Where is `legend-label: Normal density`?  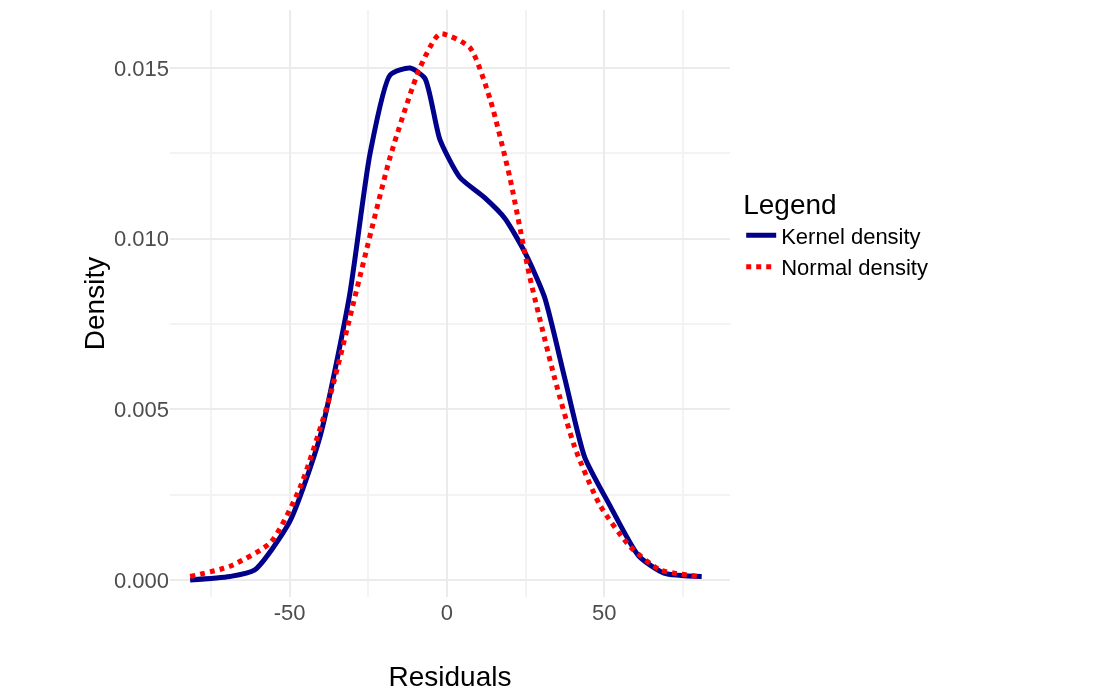 legend-label: Normal density is located at coordinates (854, 268).